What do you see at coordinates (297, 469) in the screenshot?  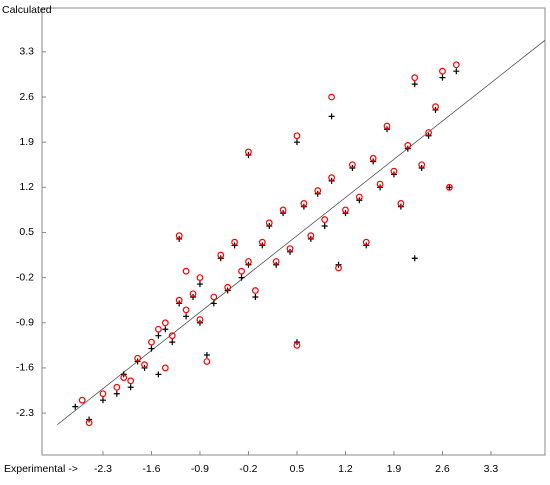 I see `x-tick-label: 0.5` at bounding box center [297, 469].